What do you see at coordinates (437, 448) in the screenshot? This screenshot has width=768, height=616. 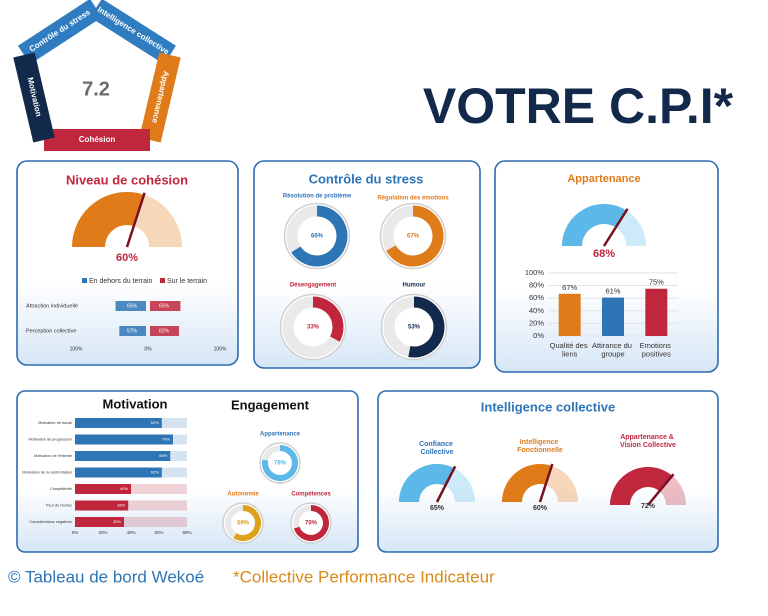 I see `gauge-title: Confiance Collective` at bounding box center [437, 448].